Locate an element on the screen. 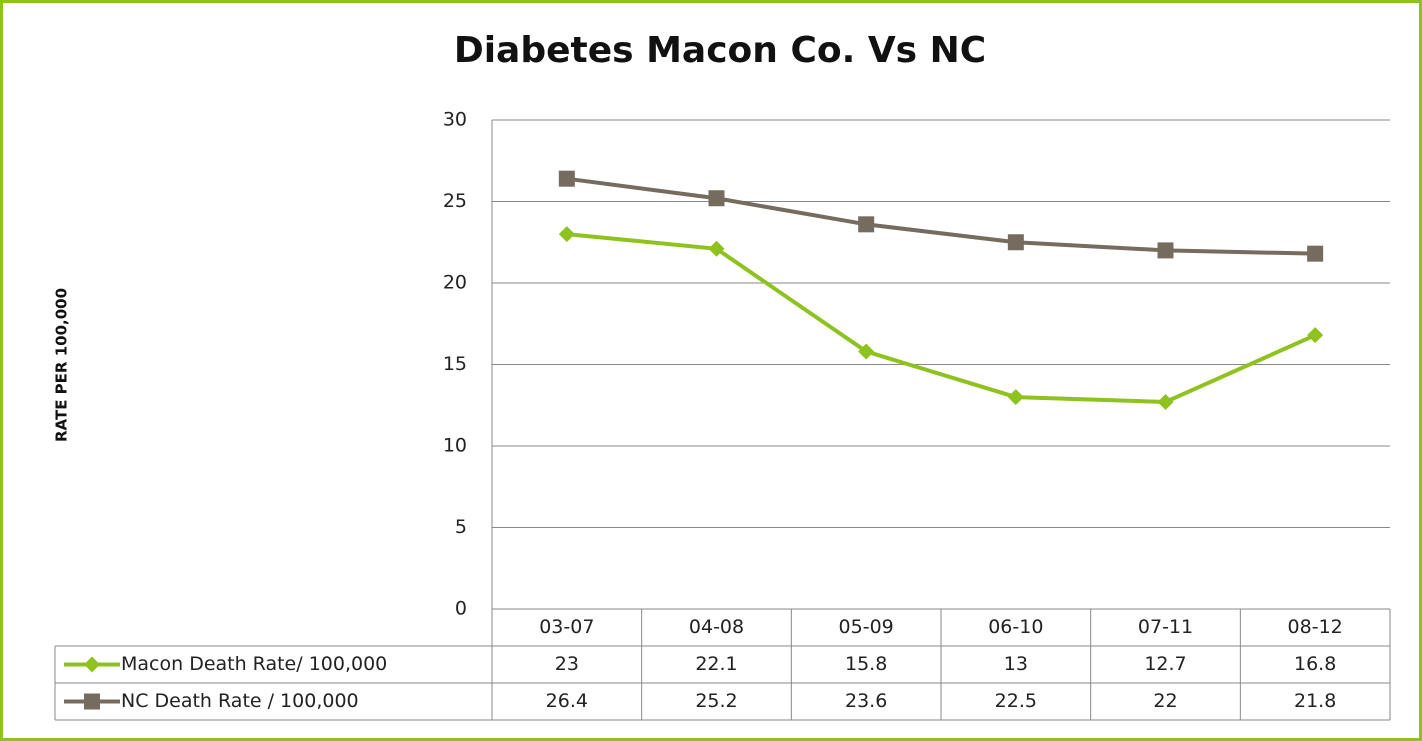 The height and width of the screenshot is (741, 1422). table-value: 21.8 is located at coordinates (1315, 701).